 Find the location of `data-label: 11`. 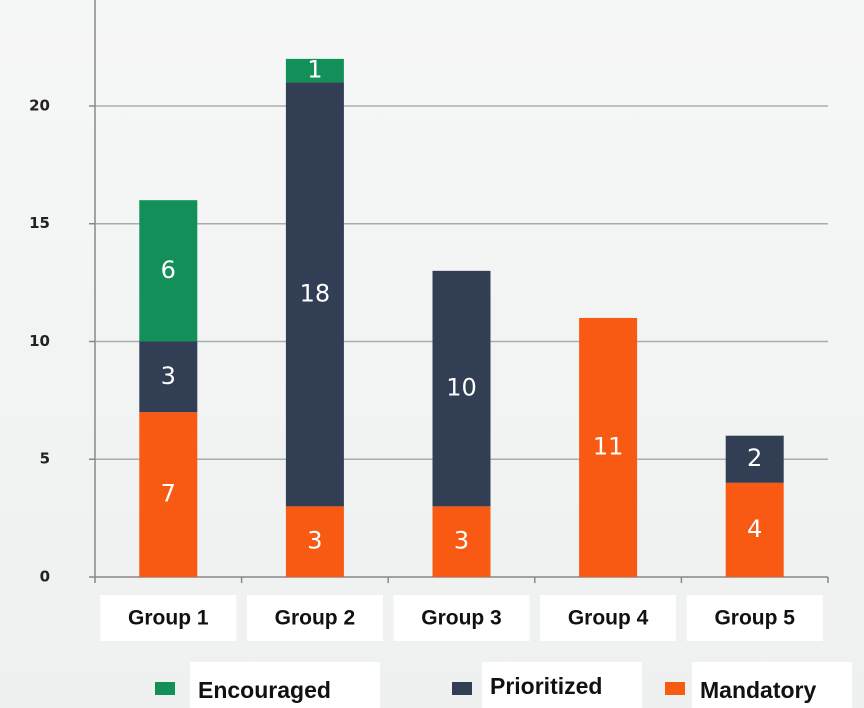

data-label: 11 is located at coordinates (608, 446).